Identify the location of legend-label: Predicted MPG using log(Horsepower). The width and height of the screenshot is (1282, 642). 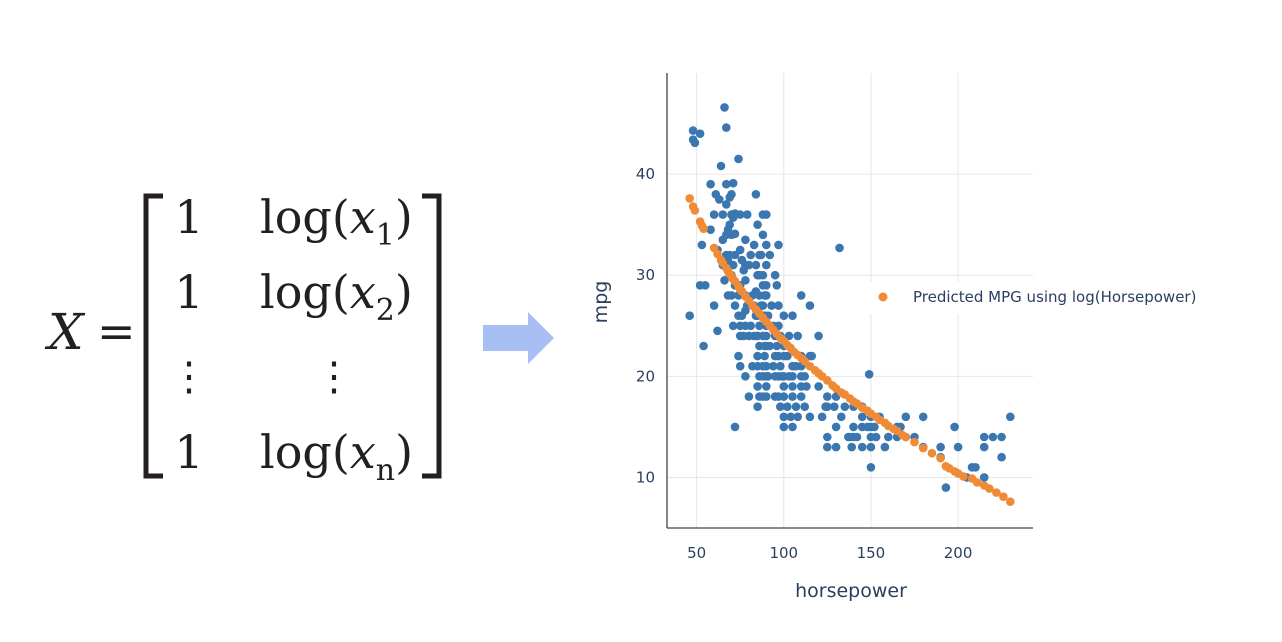
(1054, 297).